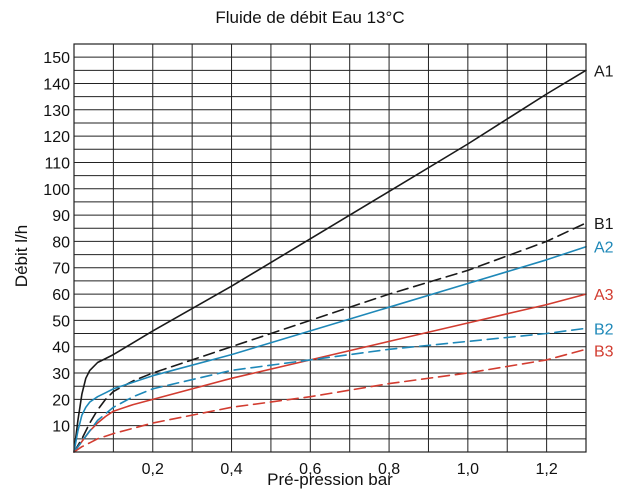  Describe the element at coordinates (604, 211) in the screenshot. I see `series-labels: A1 B1 A2 A3 B2 B3` at that location.